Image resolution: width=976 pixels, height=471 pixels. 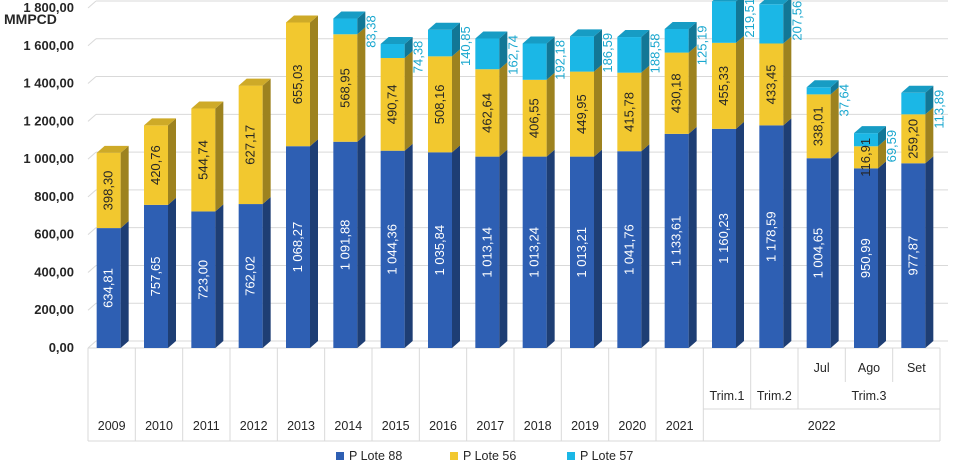 I want to click on data-label-p-lote-57: 186,59, so click(x=607, y=53).